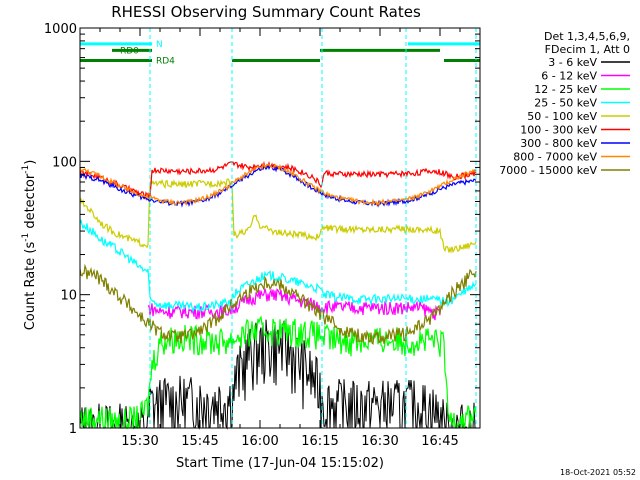 The image size is (640, 480). What do you see at coordinates (555, 157) in the screenshot?
I see `legend-entry-label-7: 800 - 7000 keV` at bounding box center [555, 157].